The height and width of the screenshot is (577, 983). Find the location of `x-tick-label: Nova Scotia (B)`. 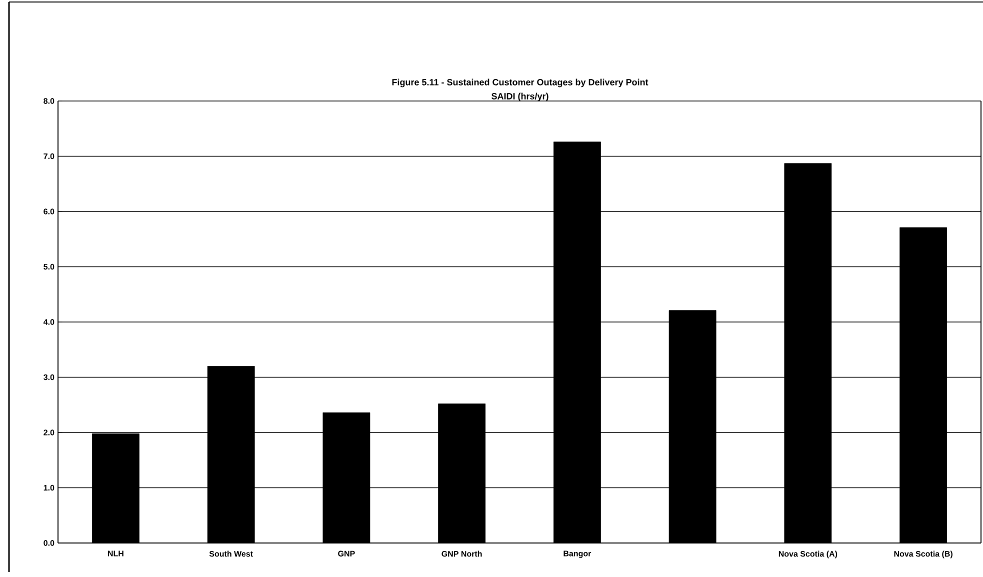

x-tick-label: Nova Scotia (B) is located at coordinates (923, 554).